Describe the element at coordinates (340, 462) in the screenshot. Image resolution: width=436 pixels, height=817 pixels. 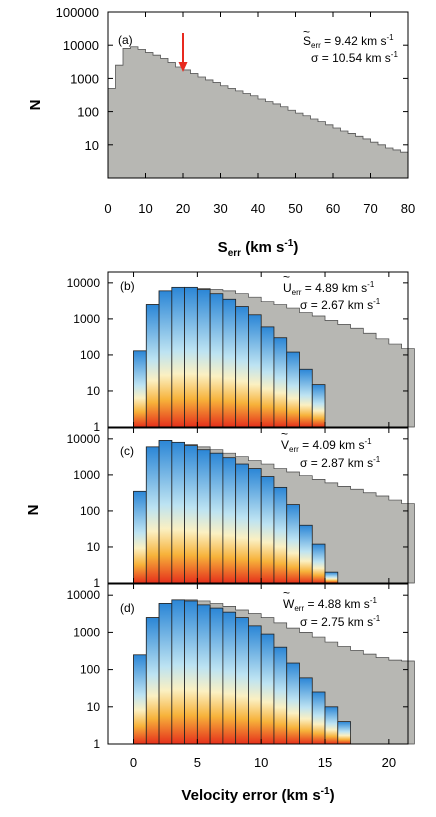
I see `panel-c-annotation-line2: σ = 2.87 km s-1` at that location.